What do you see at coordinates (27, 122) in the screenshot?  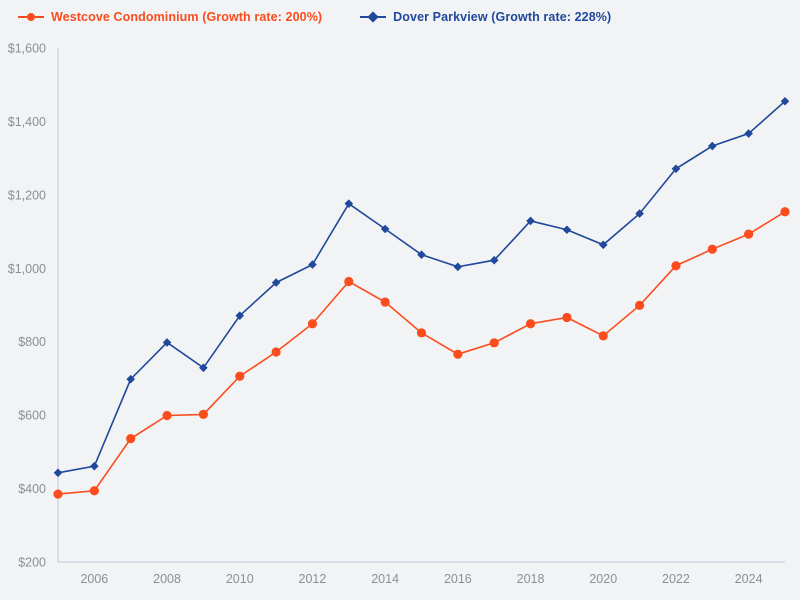 I see `y-axis-tick-label: $1,400` at bounding box center [27, 122].